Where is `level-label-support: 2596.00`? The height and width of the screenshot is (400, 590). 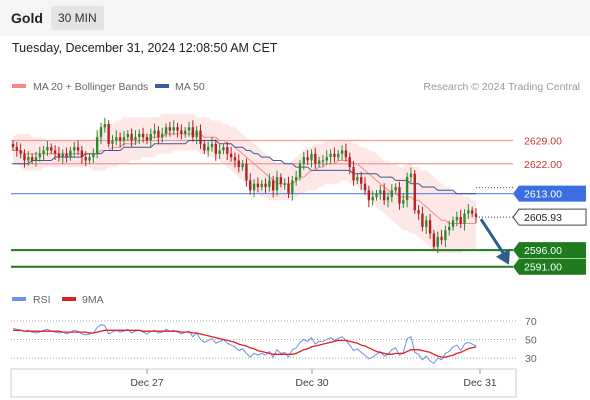
level-label-support: 2596.00 is located at coordinates (543, 251).